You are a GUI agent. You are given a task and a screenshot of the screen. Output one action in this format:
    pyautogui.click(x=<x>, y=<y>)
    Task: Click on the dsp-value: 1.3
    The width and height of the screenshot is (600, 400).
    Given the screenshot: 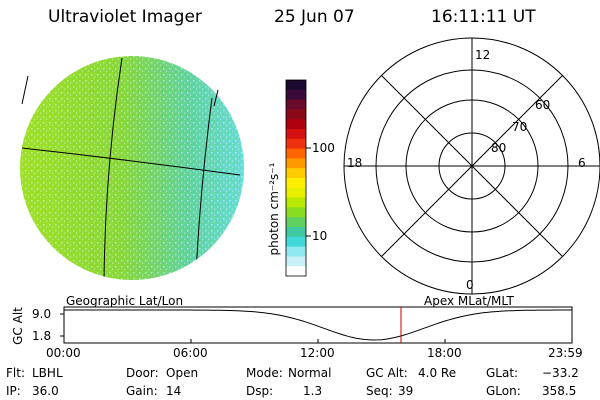 What is the action you would take?
    pyautogui.click(x=313, y=391)
    